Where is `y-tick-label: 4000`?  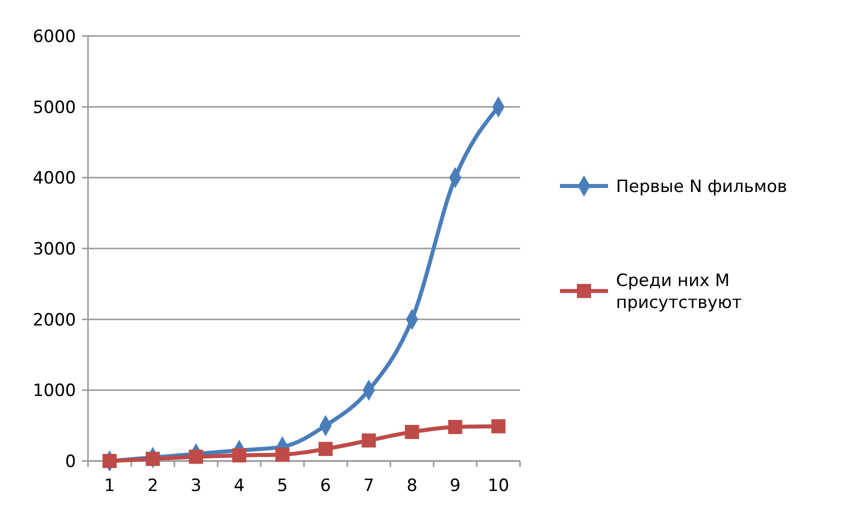 y-tick-label: 4000 is located at coordinates (54, 178).